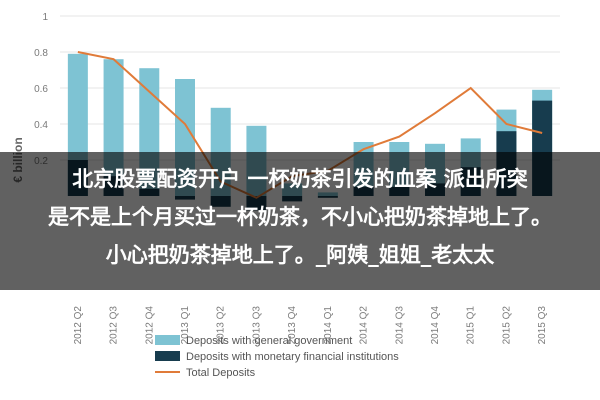  I want to click on x-tick-label: 2013 Q3, so click(256, 325).